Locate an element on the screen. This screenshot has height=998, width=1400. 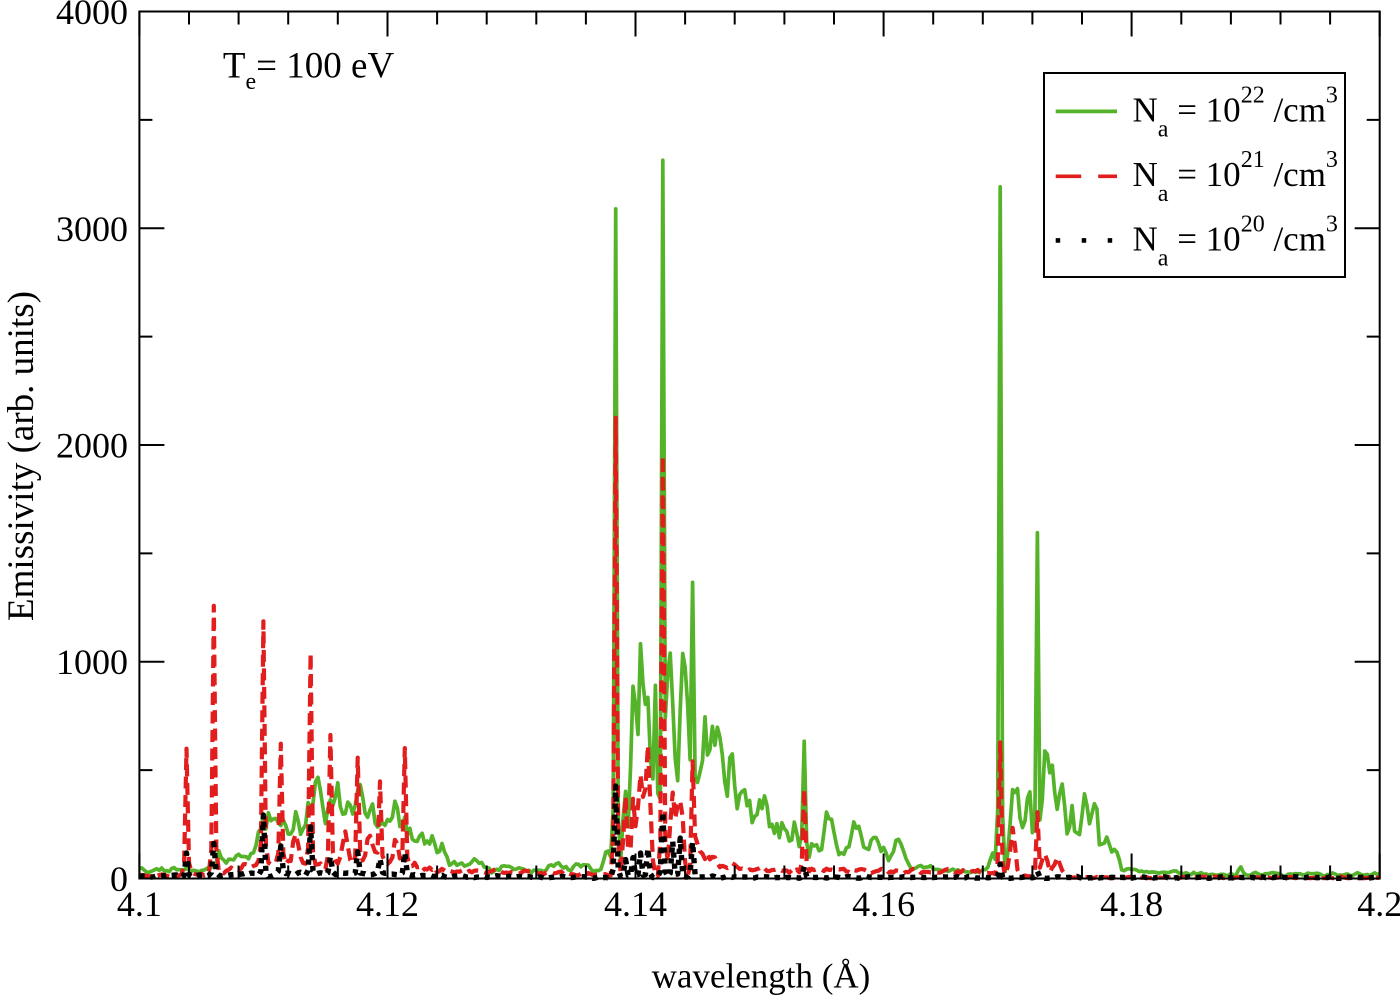
svg-text: 4.18 is located at coordinates (1131, 904).